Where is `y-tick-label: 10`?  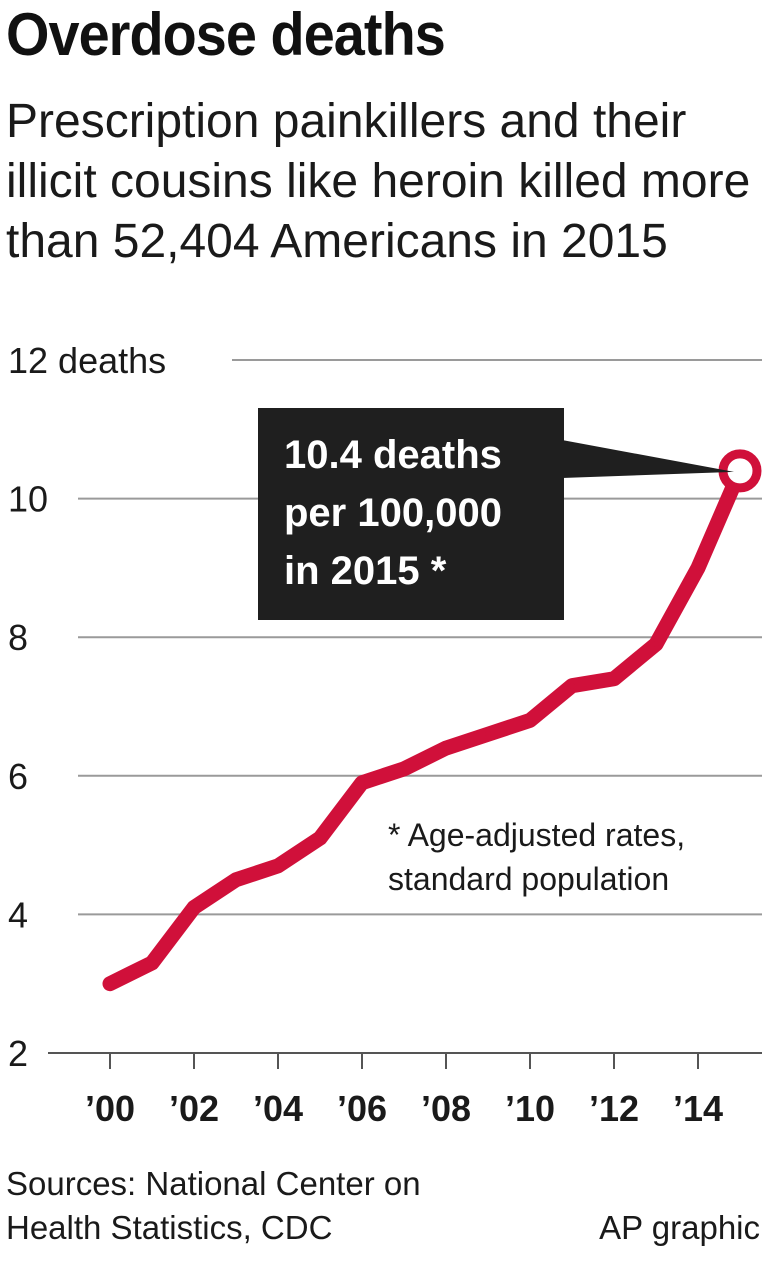 y-tick-label: 10 is located at coordinates (28, 499).